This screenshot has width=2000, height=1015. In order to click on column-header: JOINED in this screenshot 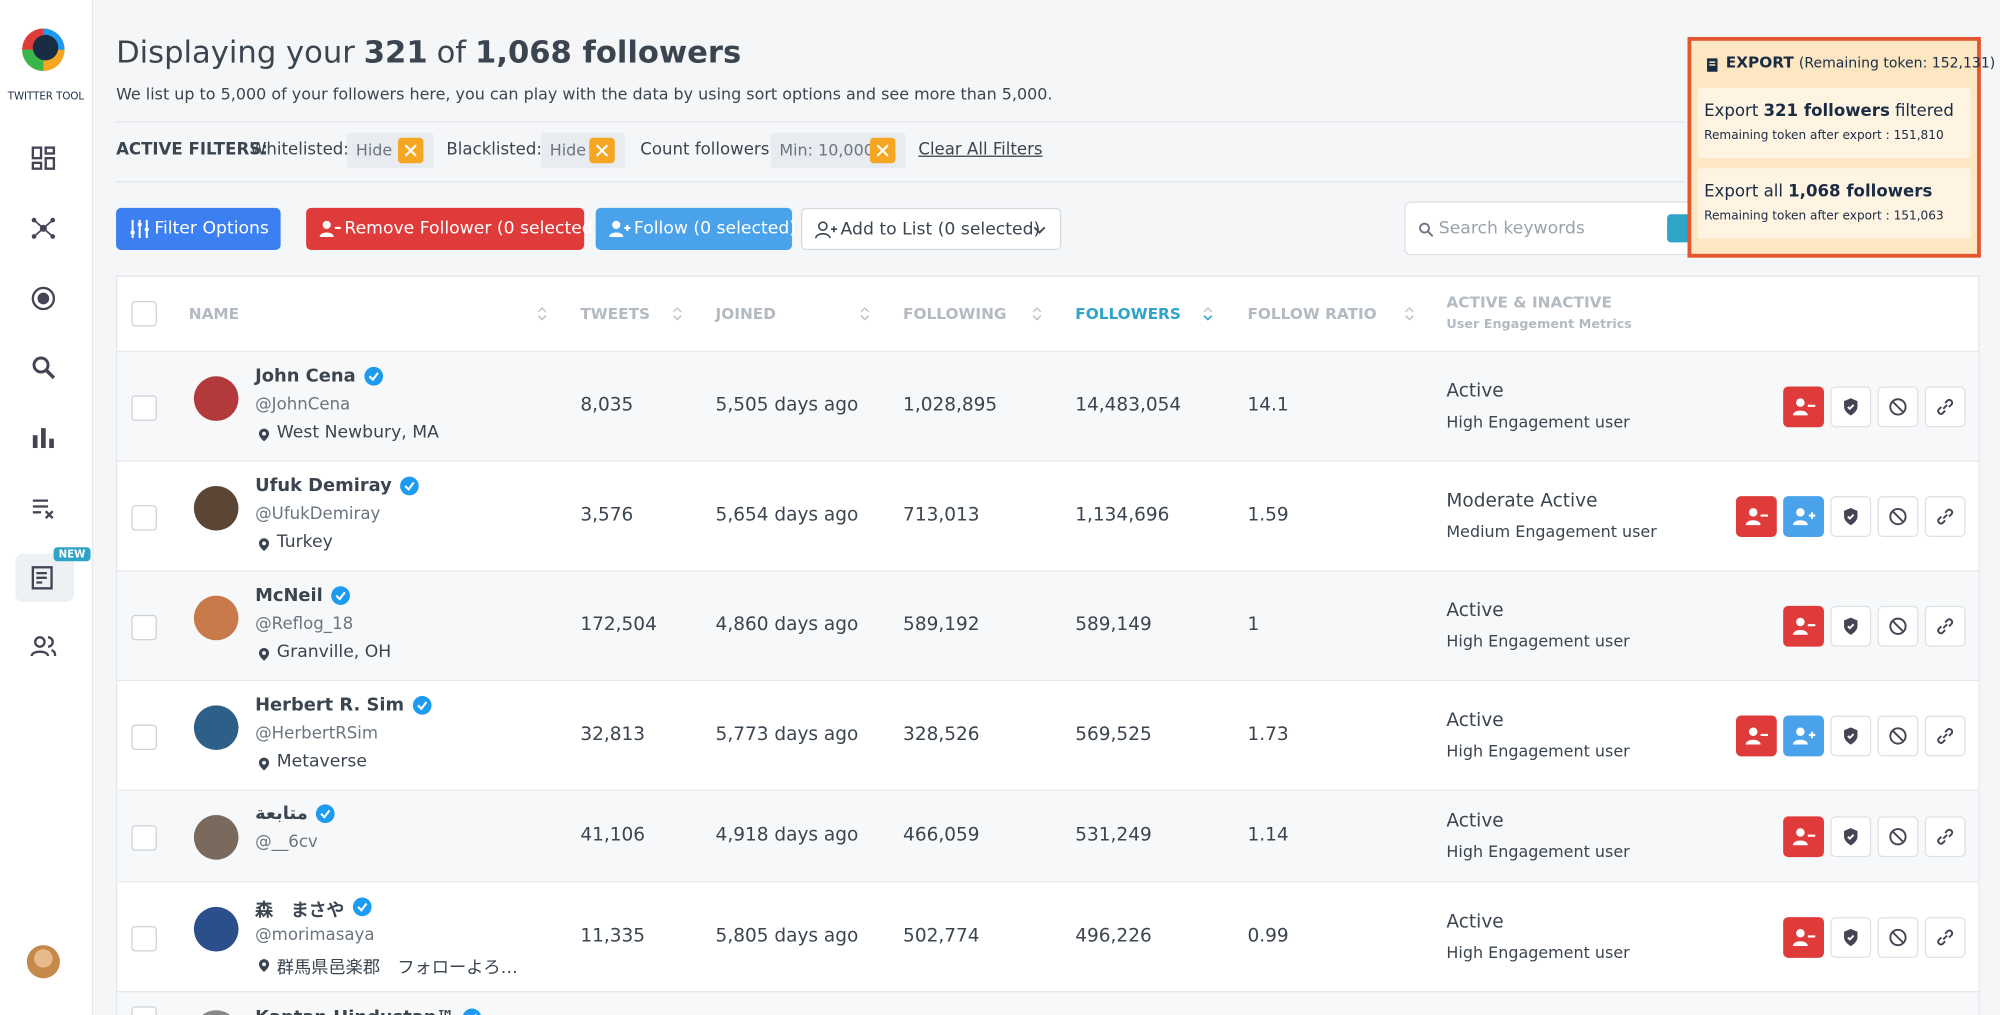, I will do `click(745, 313)`.